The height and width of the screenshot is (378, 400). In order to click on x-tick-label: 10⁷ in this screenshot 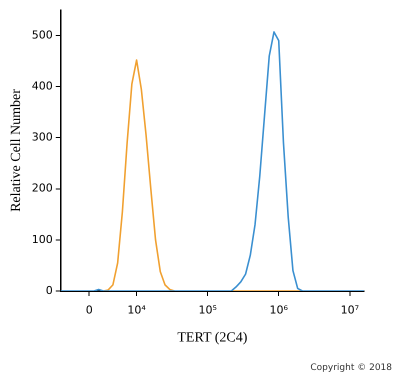, I will do `click(349, 309)`.